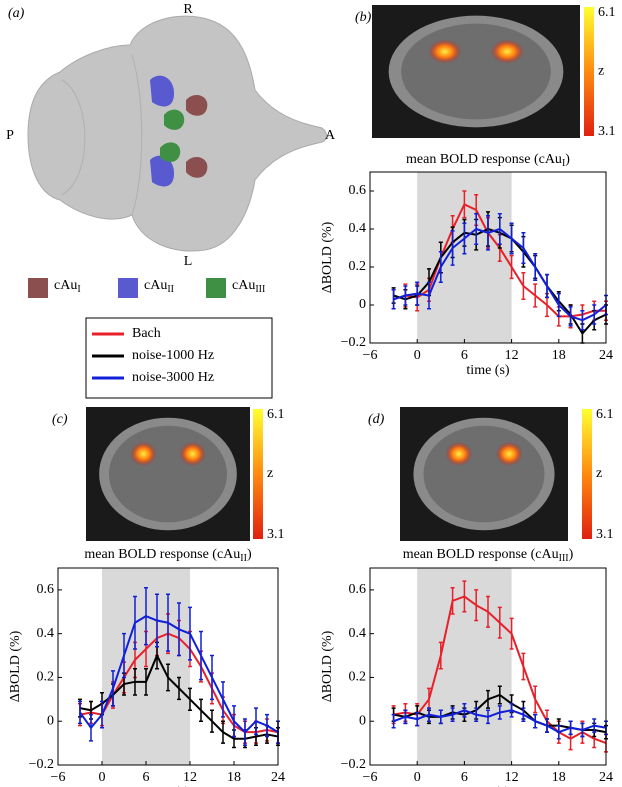 Image resolution: width=622 pixels, height=787 pixels. What do you see at coordinates (168, 474) in the screenshot?
I see `mri-image` at bounding box center [168, 474].